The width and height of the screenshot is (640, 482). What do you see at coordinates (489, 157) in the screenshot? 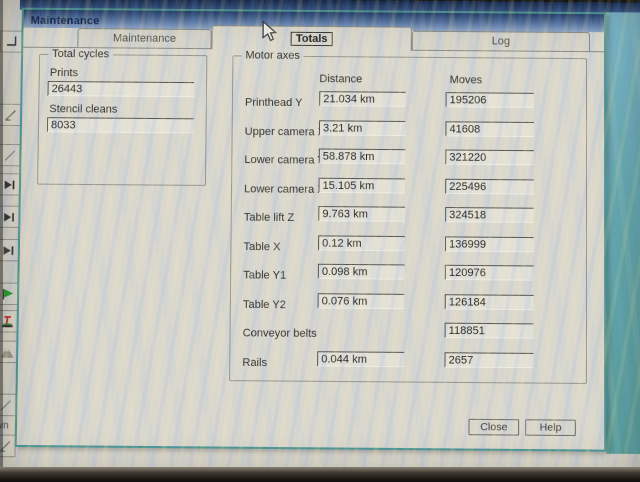
I see `moves-field: 321220` at bounding box center [489, 157].